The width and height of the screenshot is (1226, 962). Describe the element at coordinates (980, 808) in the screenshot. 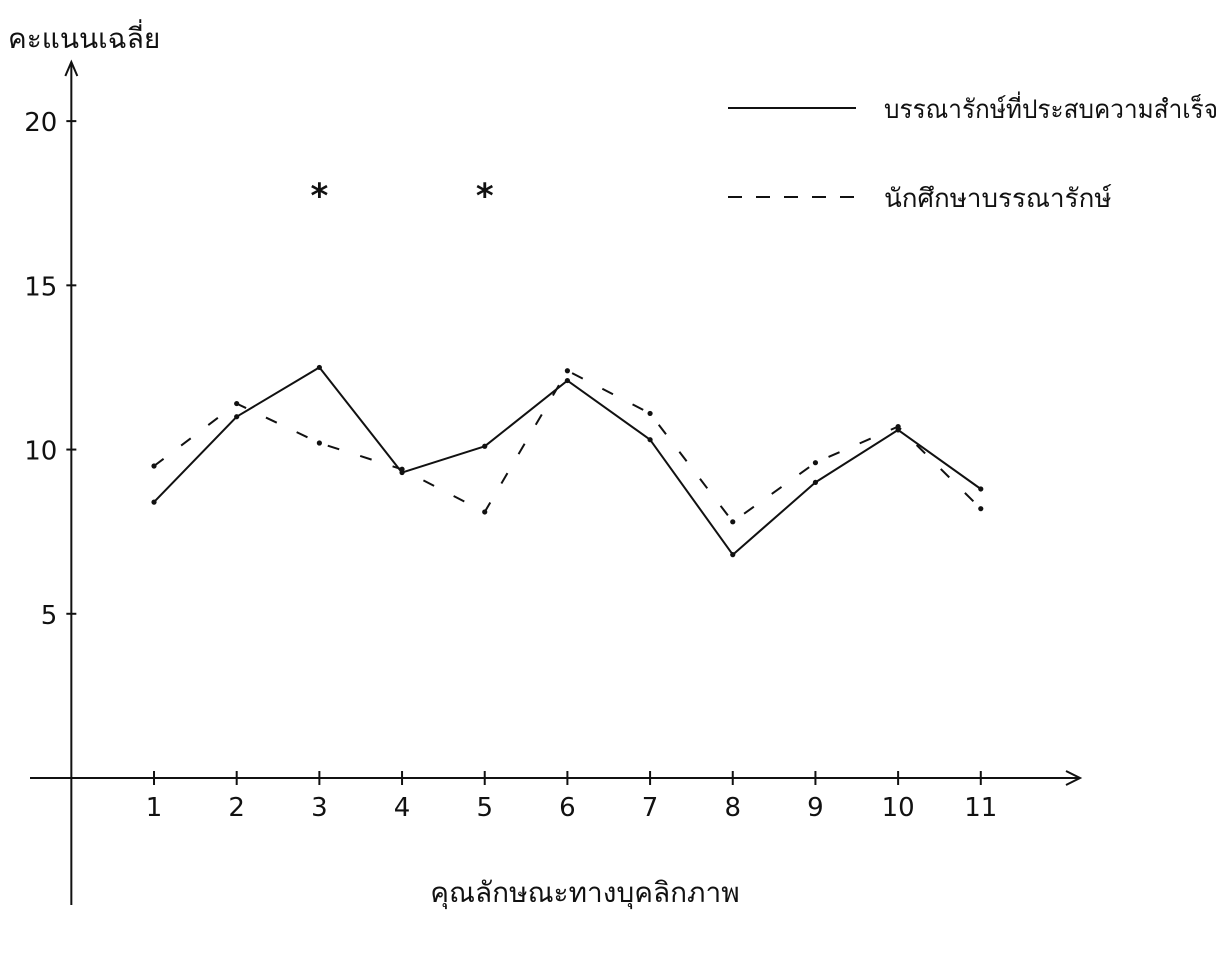

I see `x-tick-label: 11` at that location.